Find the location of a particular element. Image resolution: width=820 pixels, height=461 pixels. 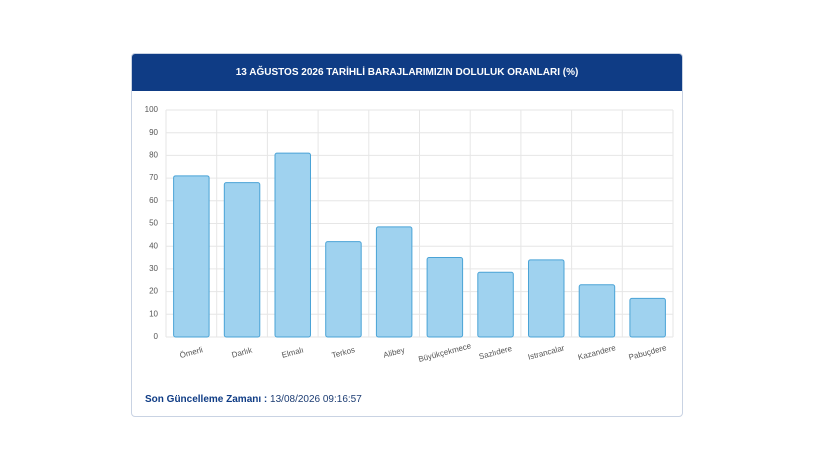

y-tick-label: 0 is located at coordinates (156, 336).